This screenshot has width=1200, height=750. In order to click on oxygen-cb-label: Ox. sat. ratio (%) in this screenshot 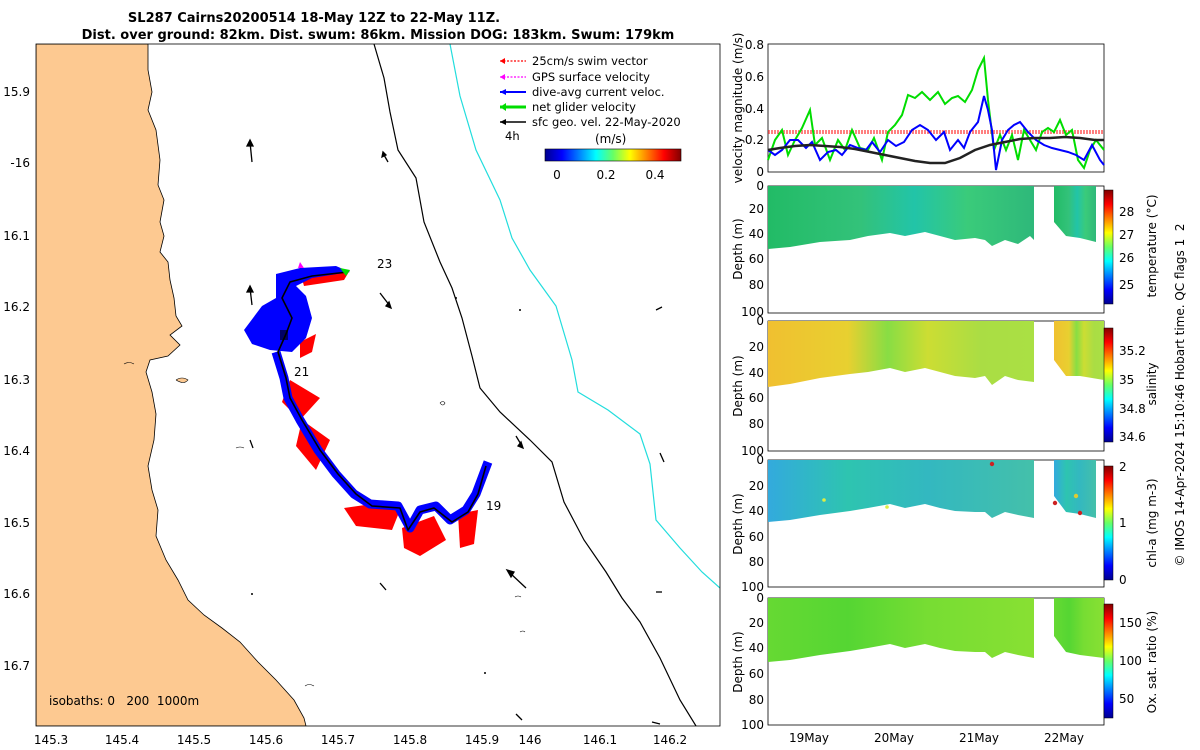, I will do `click(1152, 662)`.